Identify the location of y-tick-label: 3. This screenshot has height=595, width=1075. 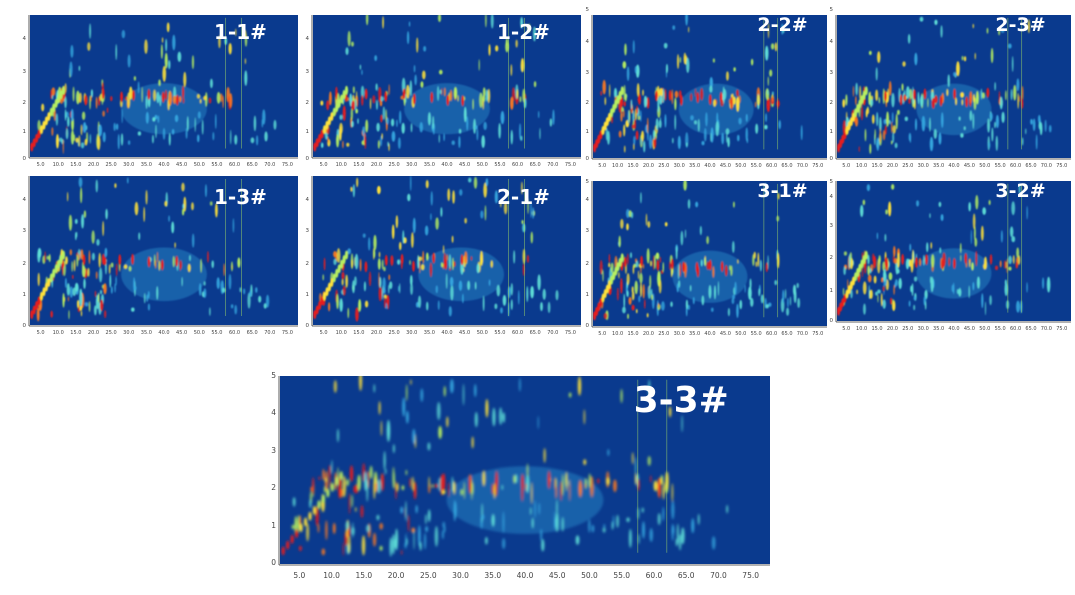
(273, 450).